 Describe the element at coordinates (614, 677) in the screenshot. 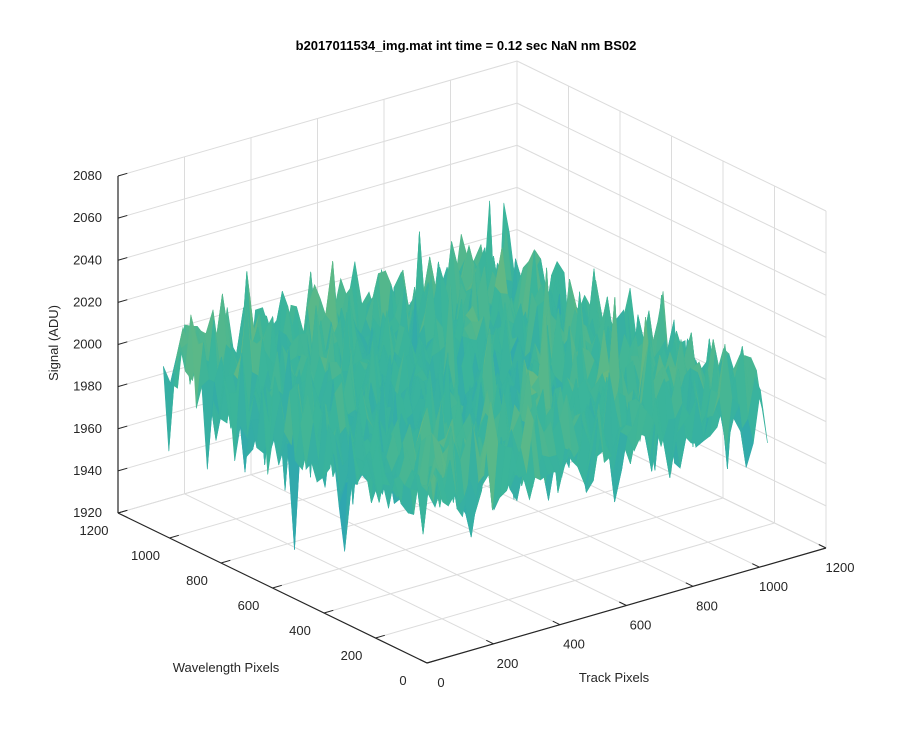

I see `x-axis-label: Track Pixels` at that location.